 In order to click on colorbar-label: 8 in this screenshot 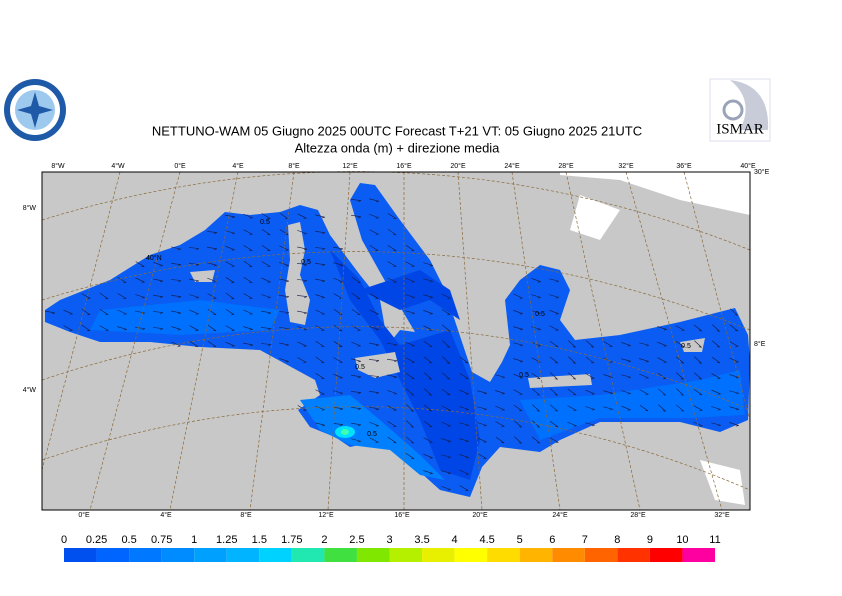, I will do `click(617, 540)`.